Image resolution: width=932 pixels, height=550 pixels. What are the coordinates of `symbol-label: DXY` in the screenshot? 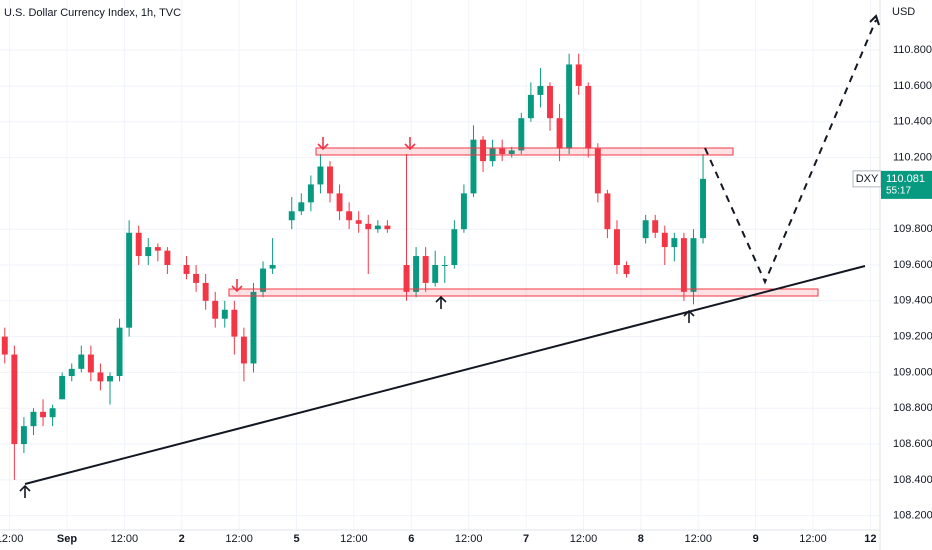 It's located at (867, 179).